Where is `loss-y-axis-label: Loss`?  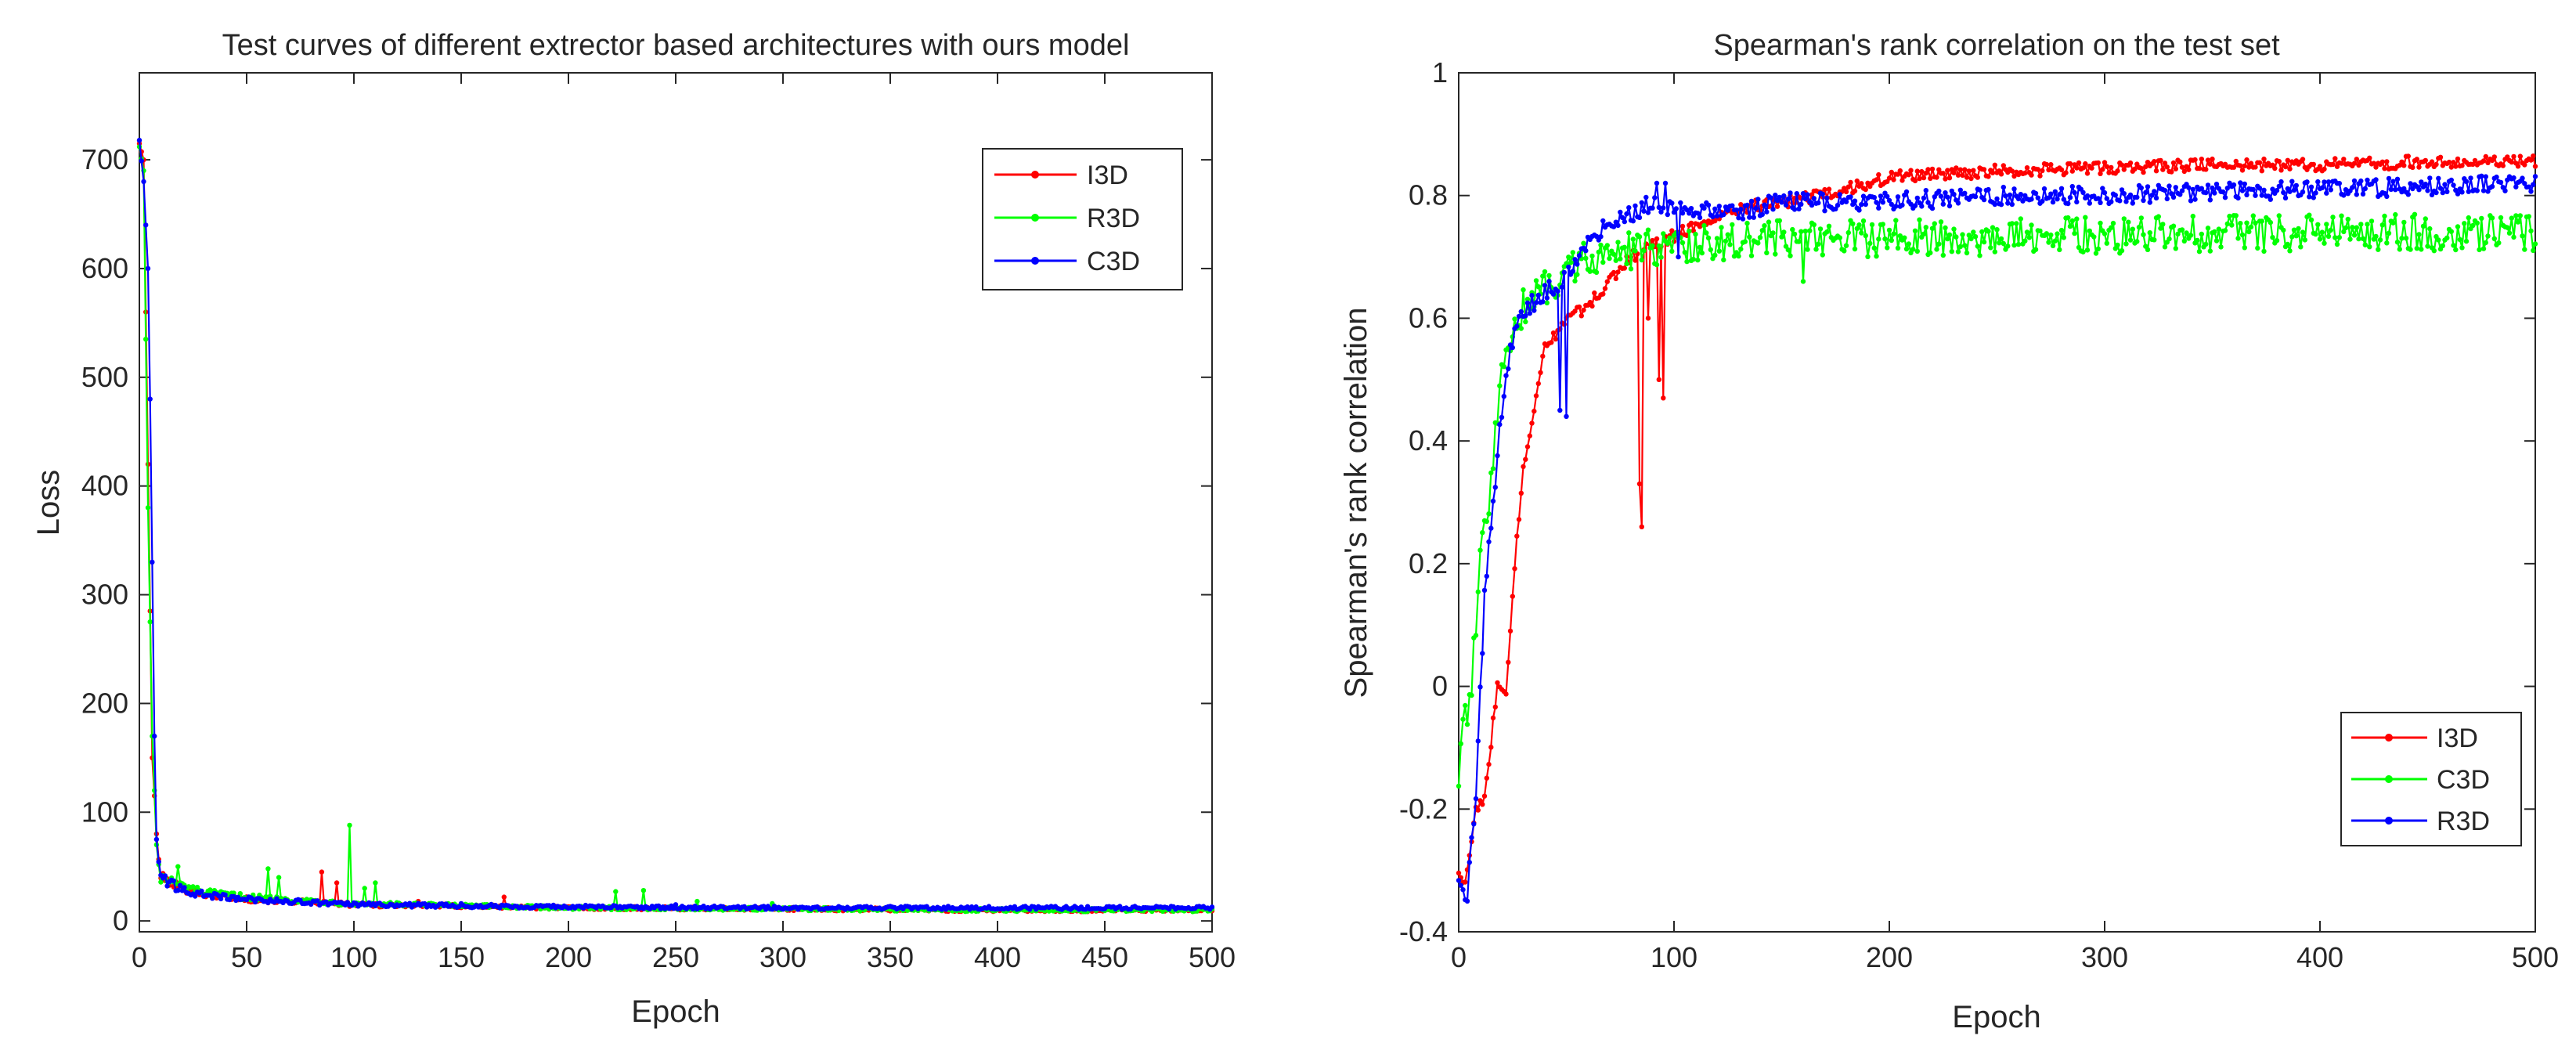 loss-y-axis-label: Loss is located at coordinates (48, 503).